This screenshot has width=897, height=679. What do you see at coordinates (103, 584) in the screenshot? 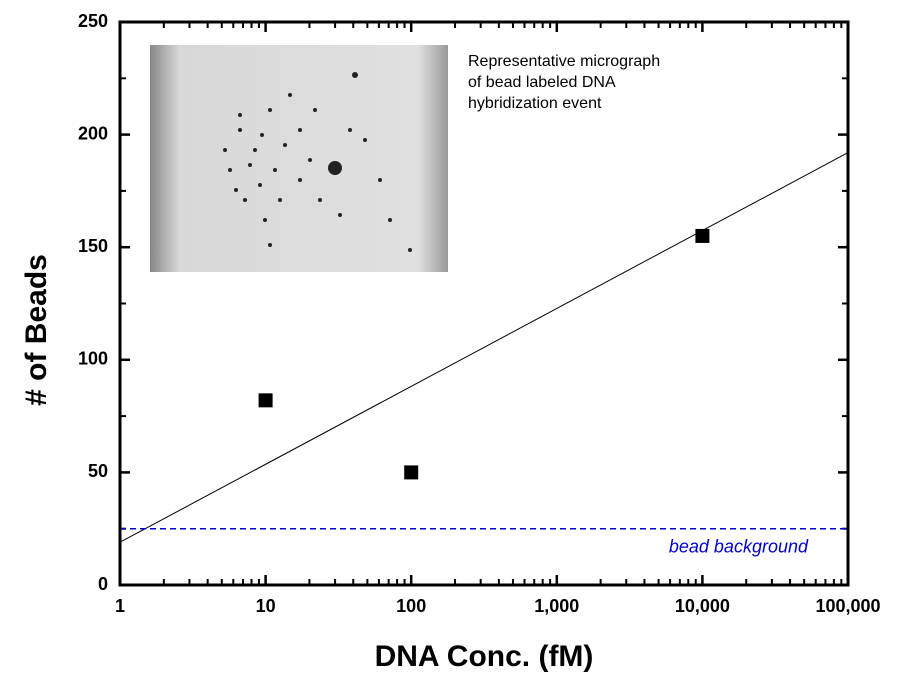
I see `y-tick-label: 0` at bounding box center [103, 584].